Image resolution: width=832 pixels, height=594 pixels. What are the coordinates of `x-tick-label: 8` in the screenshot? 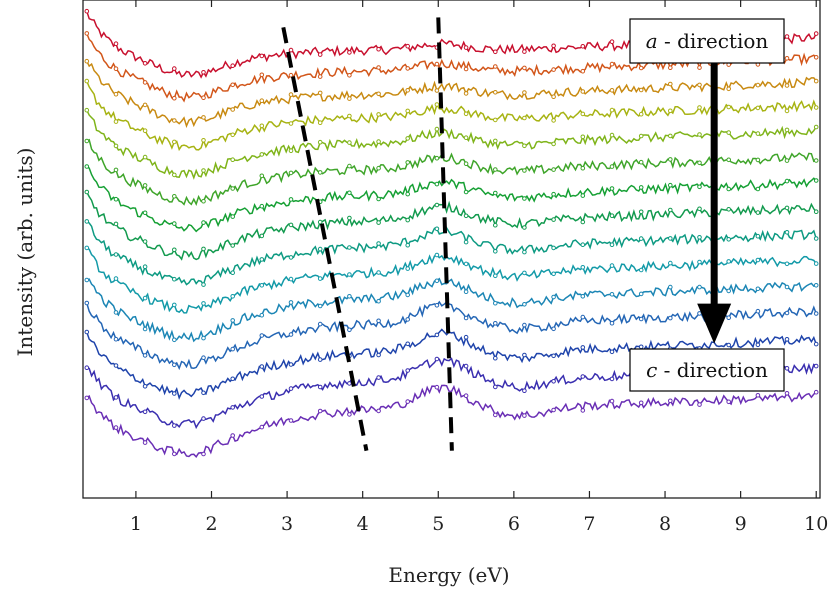 It's located at (665, 524).